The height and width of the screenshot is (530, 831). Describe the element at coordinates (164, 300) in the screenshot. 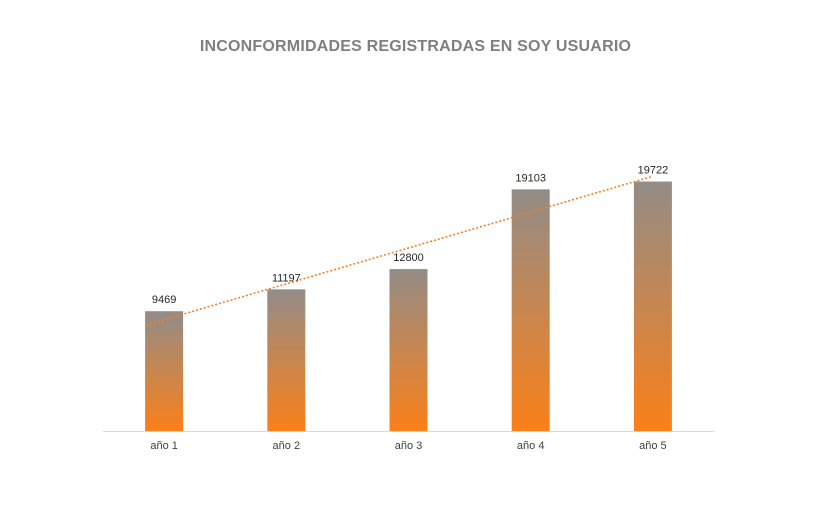

I see `data-label-1: 9469` at that location.